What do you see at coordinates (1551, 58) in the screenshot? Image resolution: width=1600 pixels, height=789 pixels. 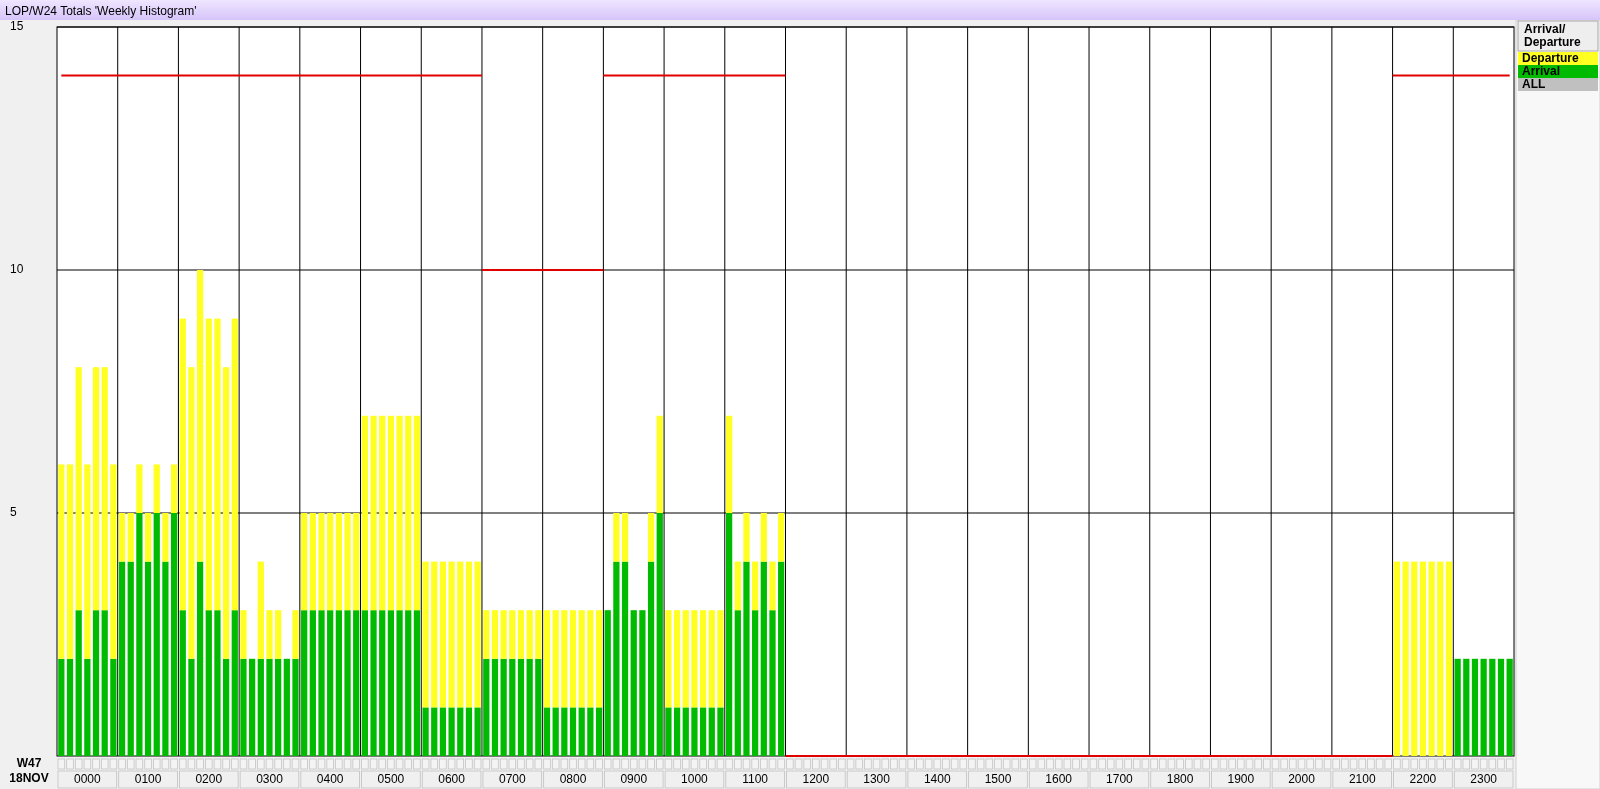 I see `text: Departure` at bounding box center [1551, 58].